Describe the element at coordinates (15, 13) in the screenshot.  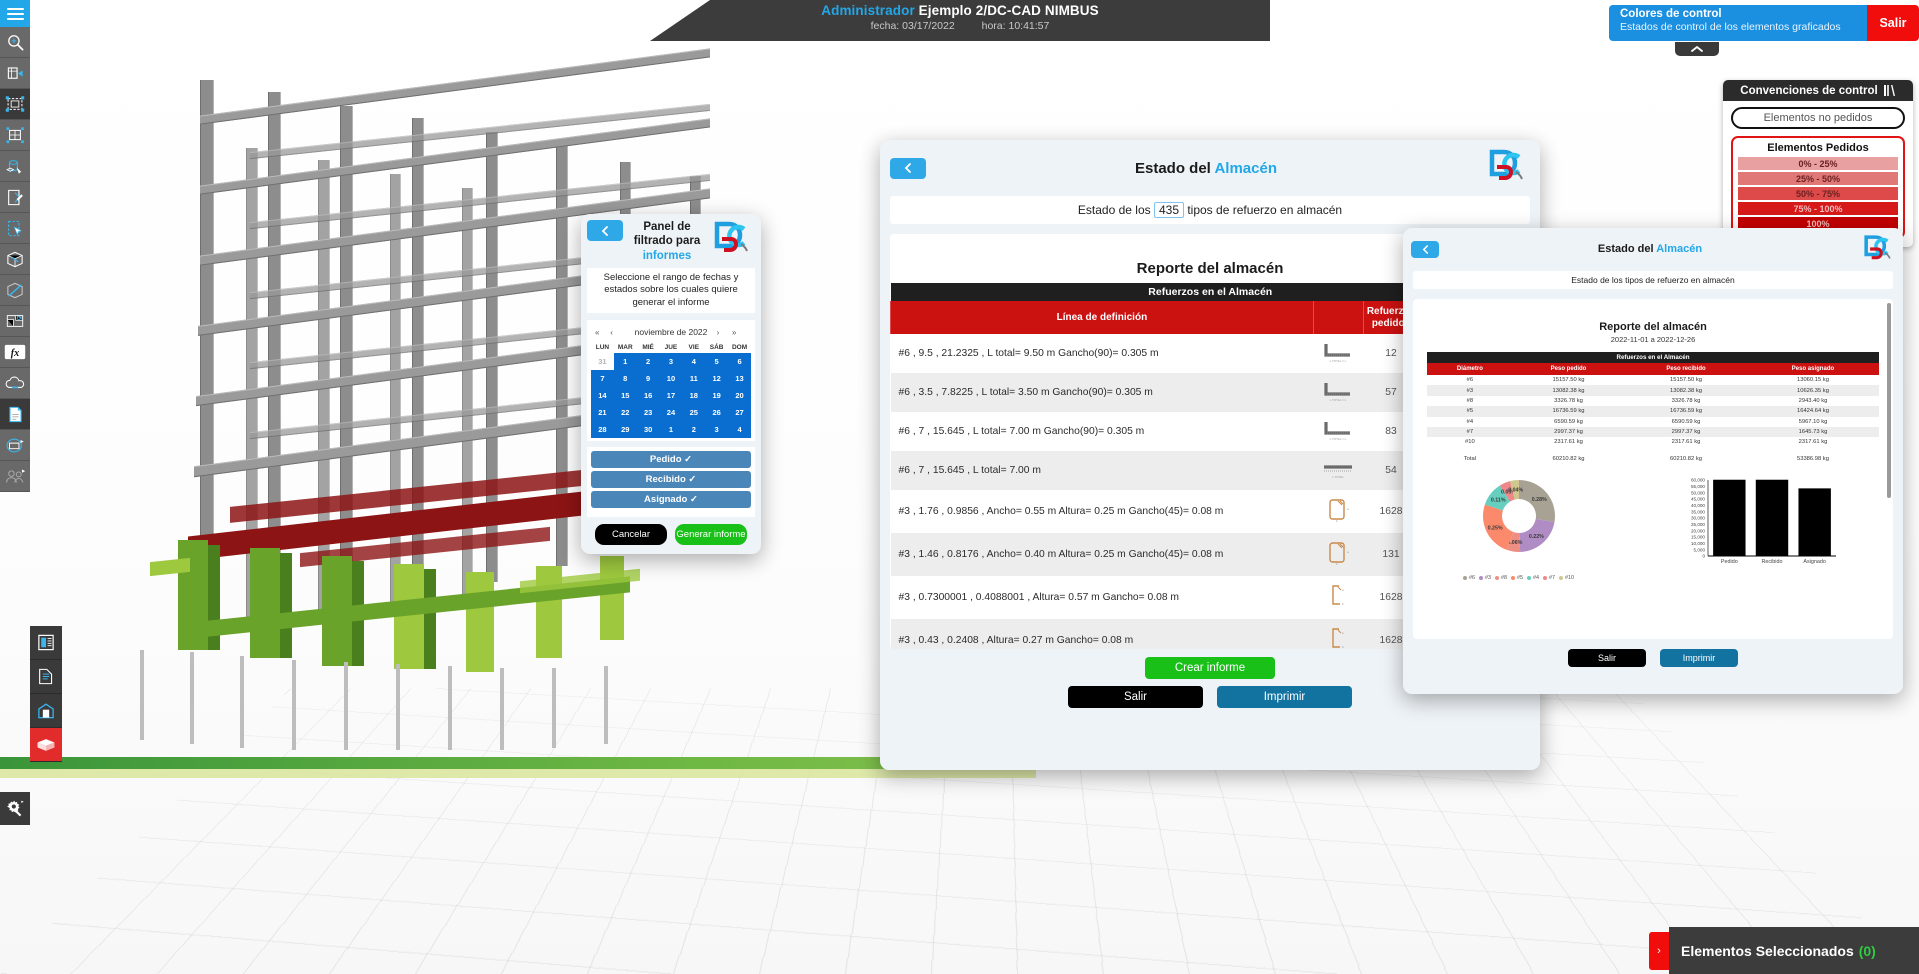
I see `hamburger-menu-button` at that location.